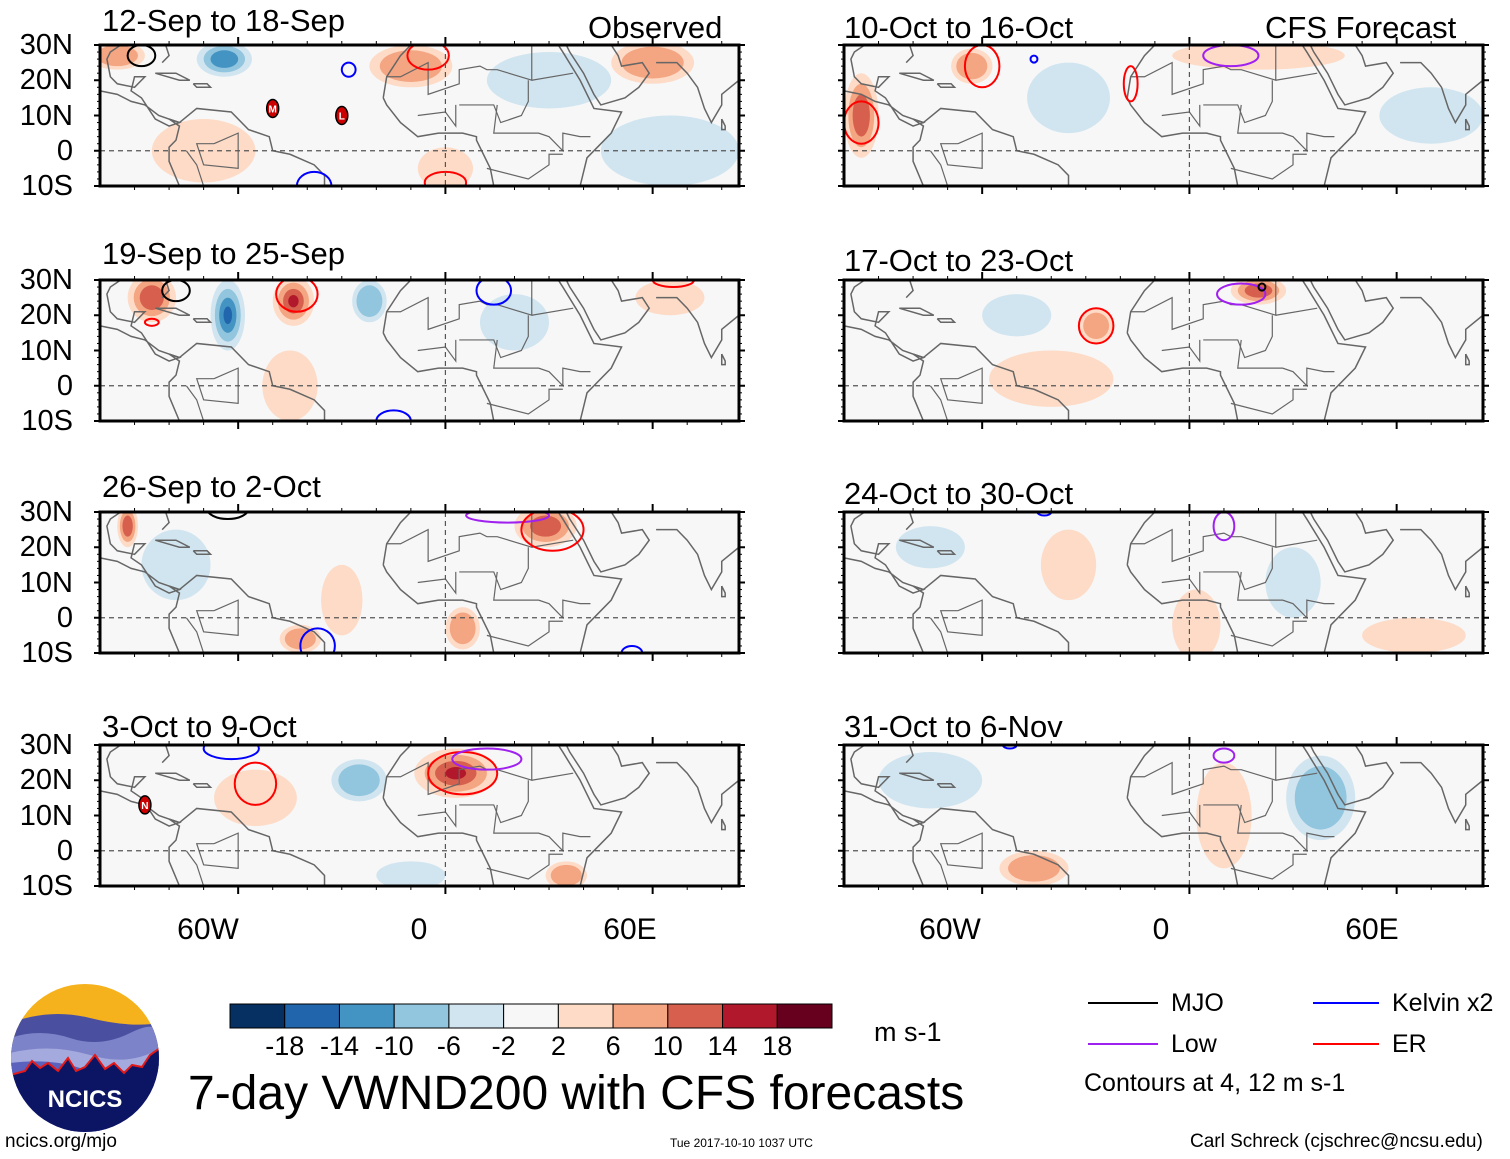  I want to click on footer-author: Carl Schreck (cjschrec@ncsu.edu), so click(1336, 1141).